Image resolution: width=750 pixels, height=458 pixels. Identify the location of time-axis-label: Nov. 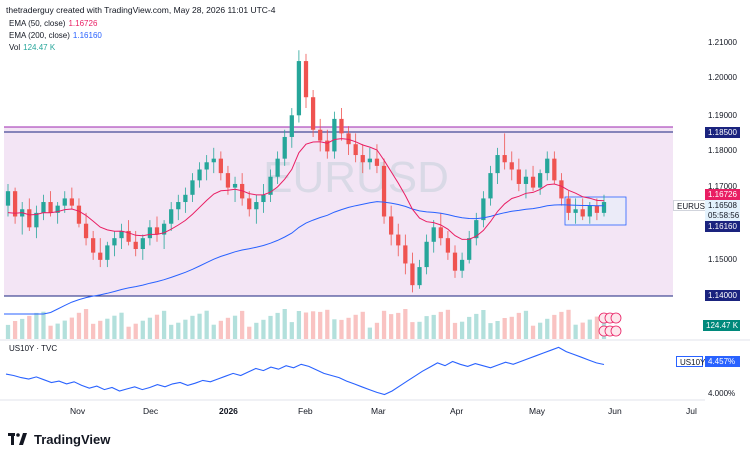
(78, 411).